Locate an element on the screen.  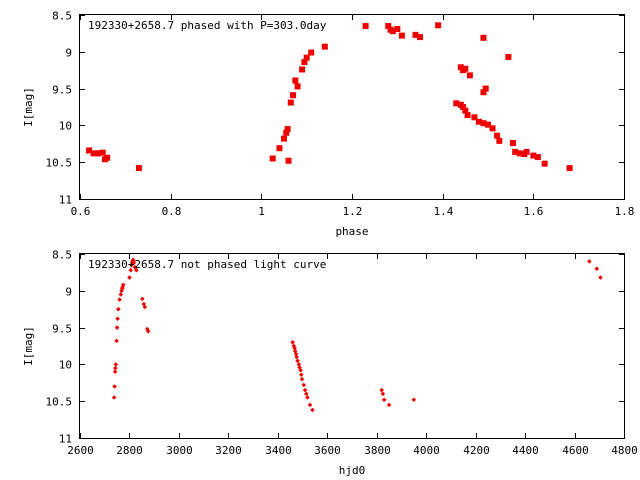
x-tick-label: 1.8 is located at coordinates (625, 211).